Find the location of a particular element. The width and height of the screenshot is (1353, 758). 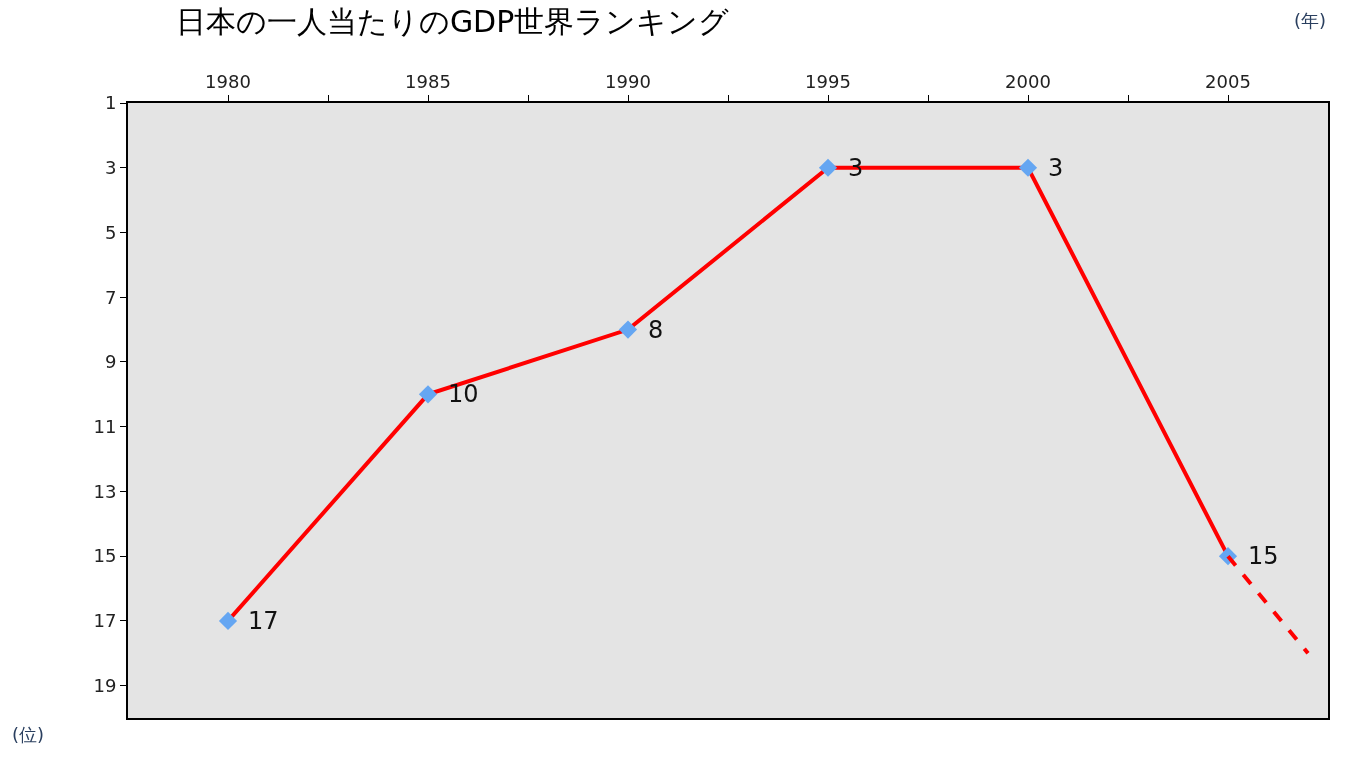

y-tick-label: 19 is located at coordinates (105, 685).